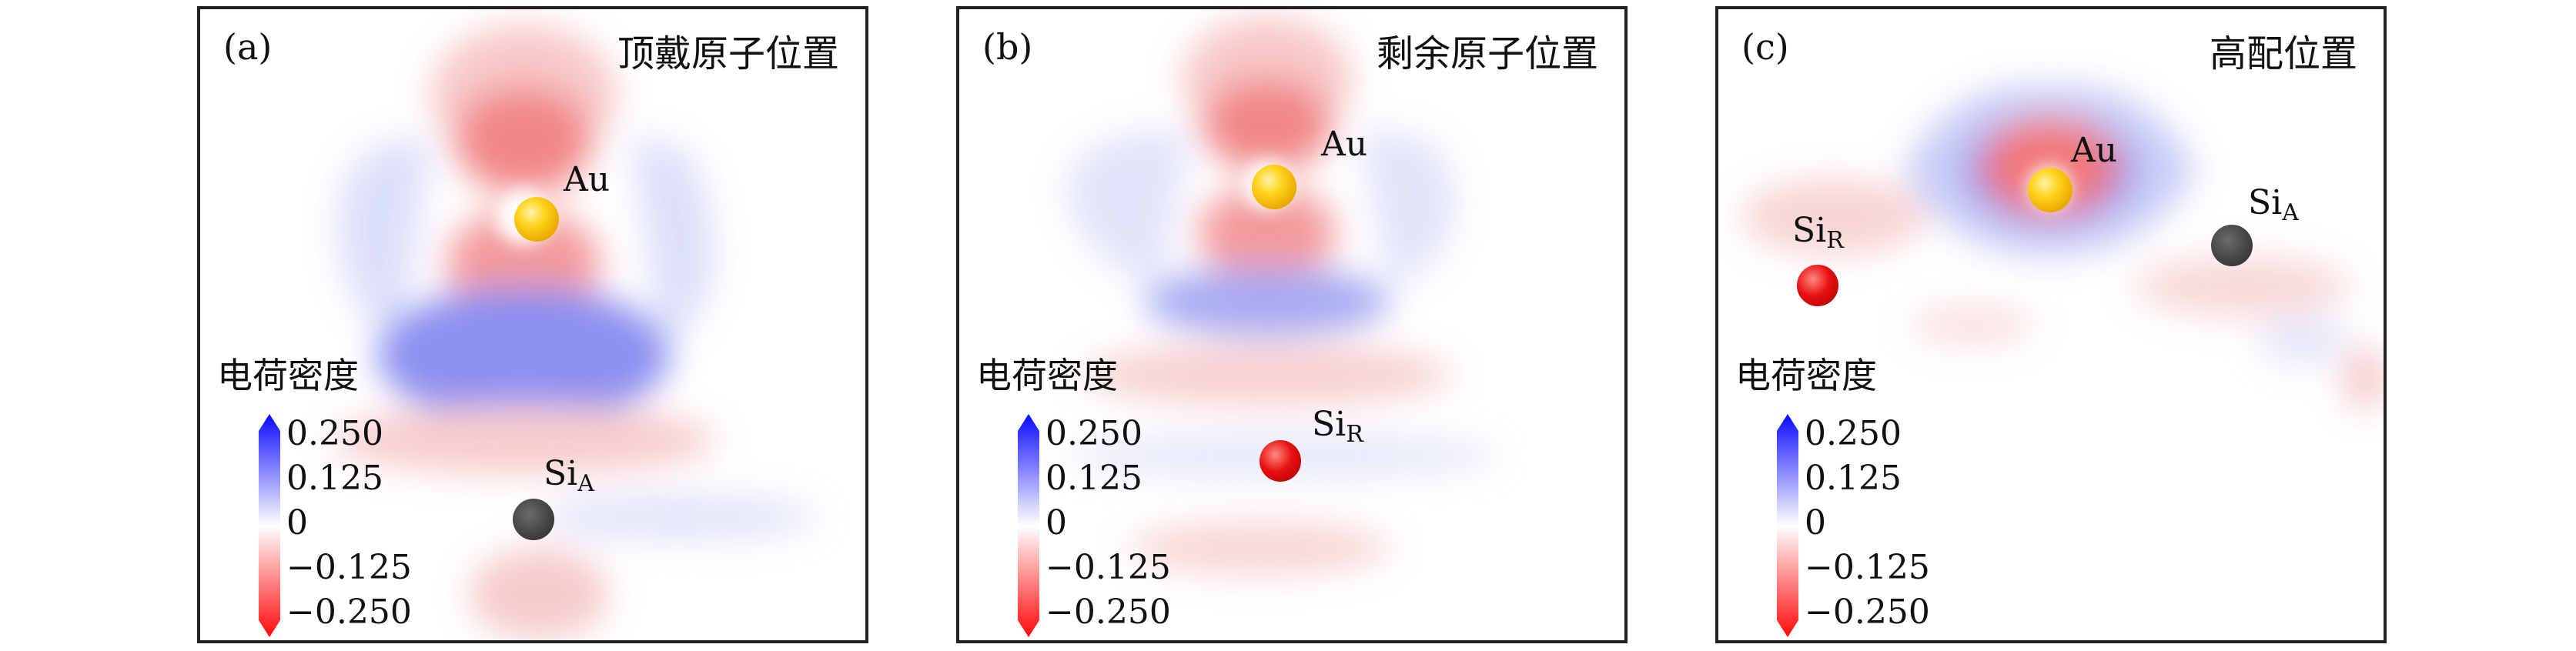 The width and height of the screenshot is (2576, 651). I want to click on panel-label: (b), so click(1008, 47).